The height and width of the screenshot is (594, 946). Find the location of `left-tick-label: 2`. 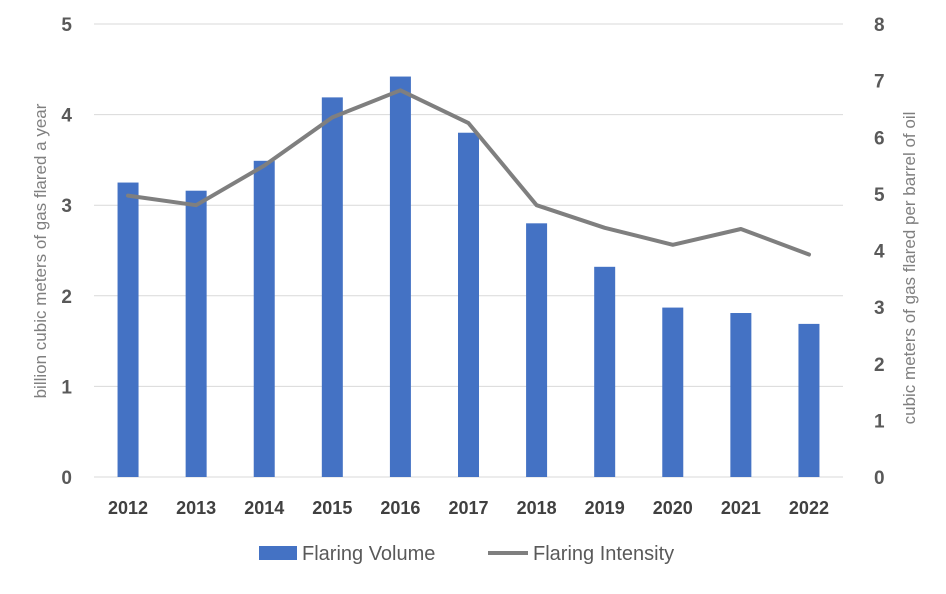

left-tick-label: 2 is located at coordinates (66, 297).